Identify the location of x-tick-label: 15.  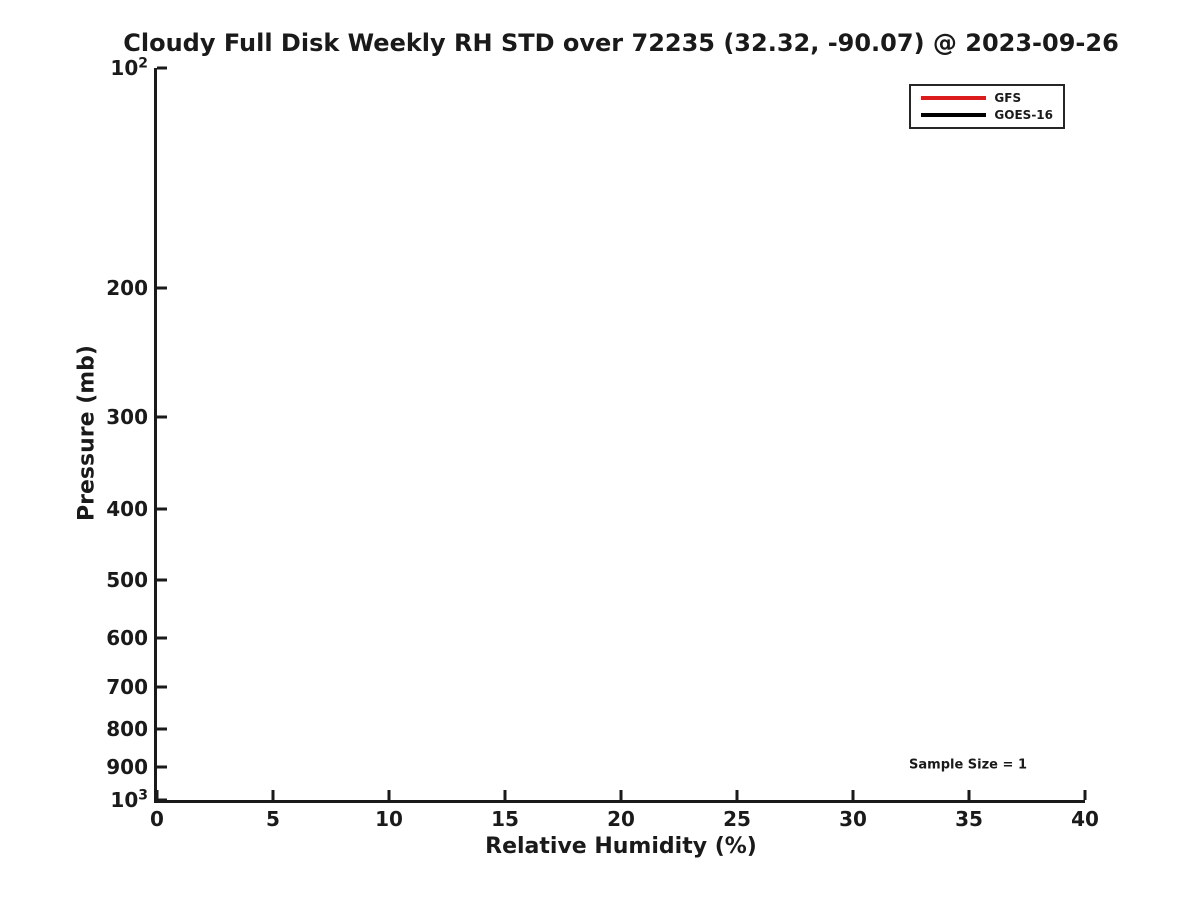
(505, 819).